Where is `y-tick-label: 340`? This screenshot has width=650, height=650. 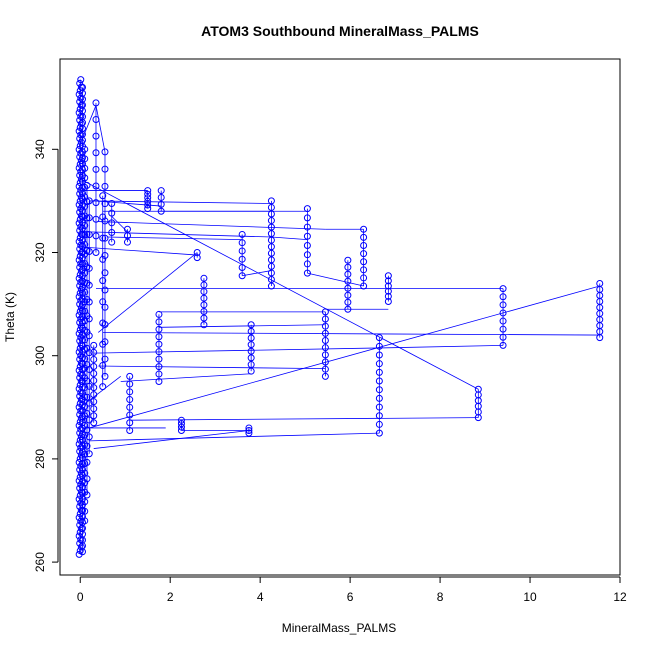 y-tick-label: 340 is located at coordinates (40, 149).